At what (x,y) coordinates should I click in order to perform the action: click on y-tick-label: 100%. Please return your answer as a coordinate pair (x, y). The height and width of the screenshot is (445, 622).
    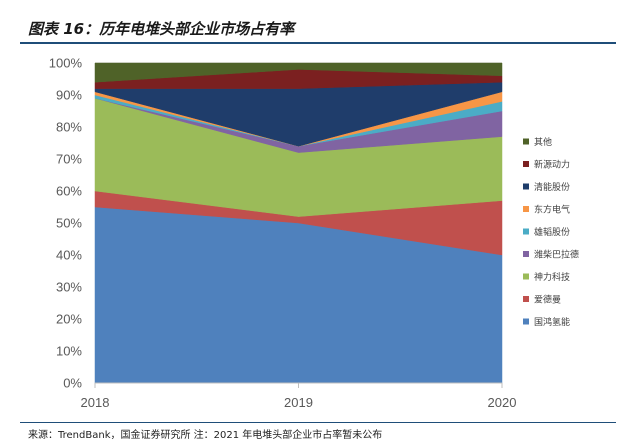
    Looking at the image, I should click on (66, 63).